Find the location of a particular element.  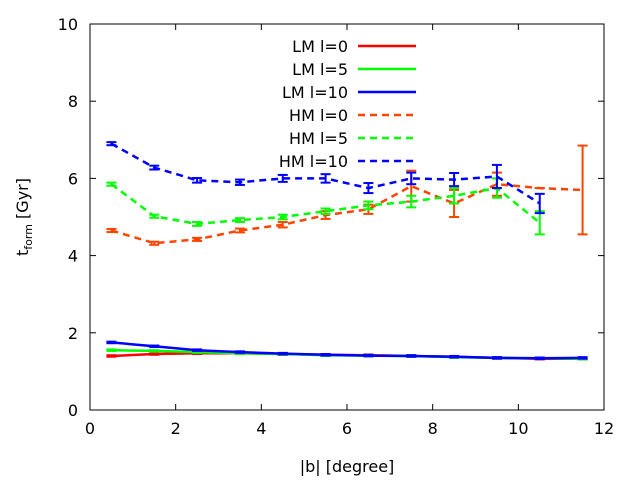

legend-item-lm-l-0: LM l=0 is located at coordinates (354, 46).